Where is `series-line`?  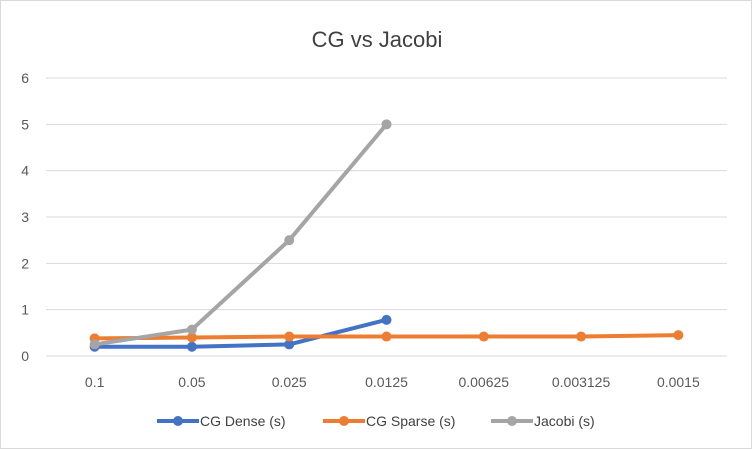
series-line is located at coordinates (240, 333).